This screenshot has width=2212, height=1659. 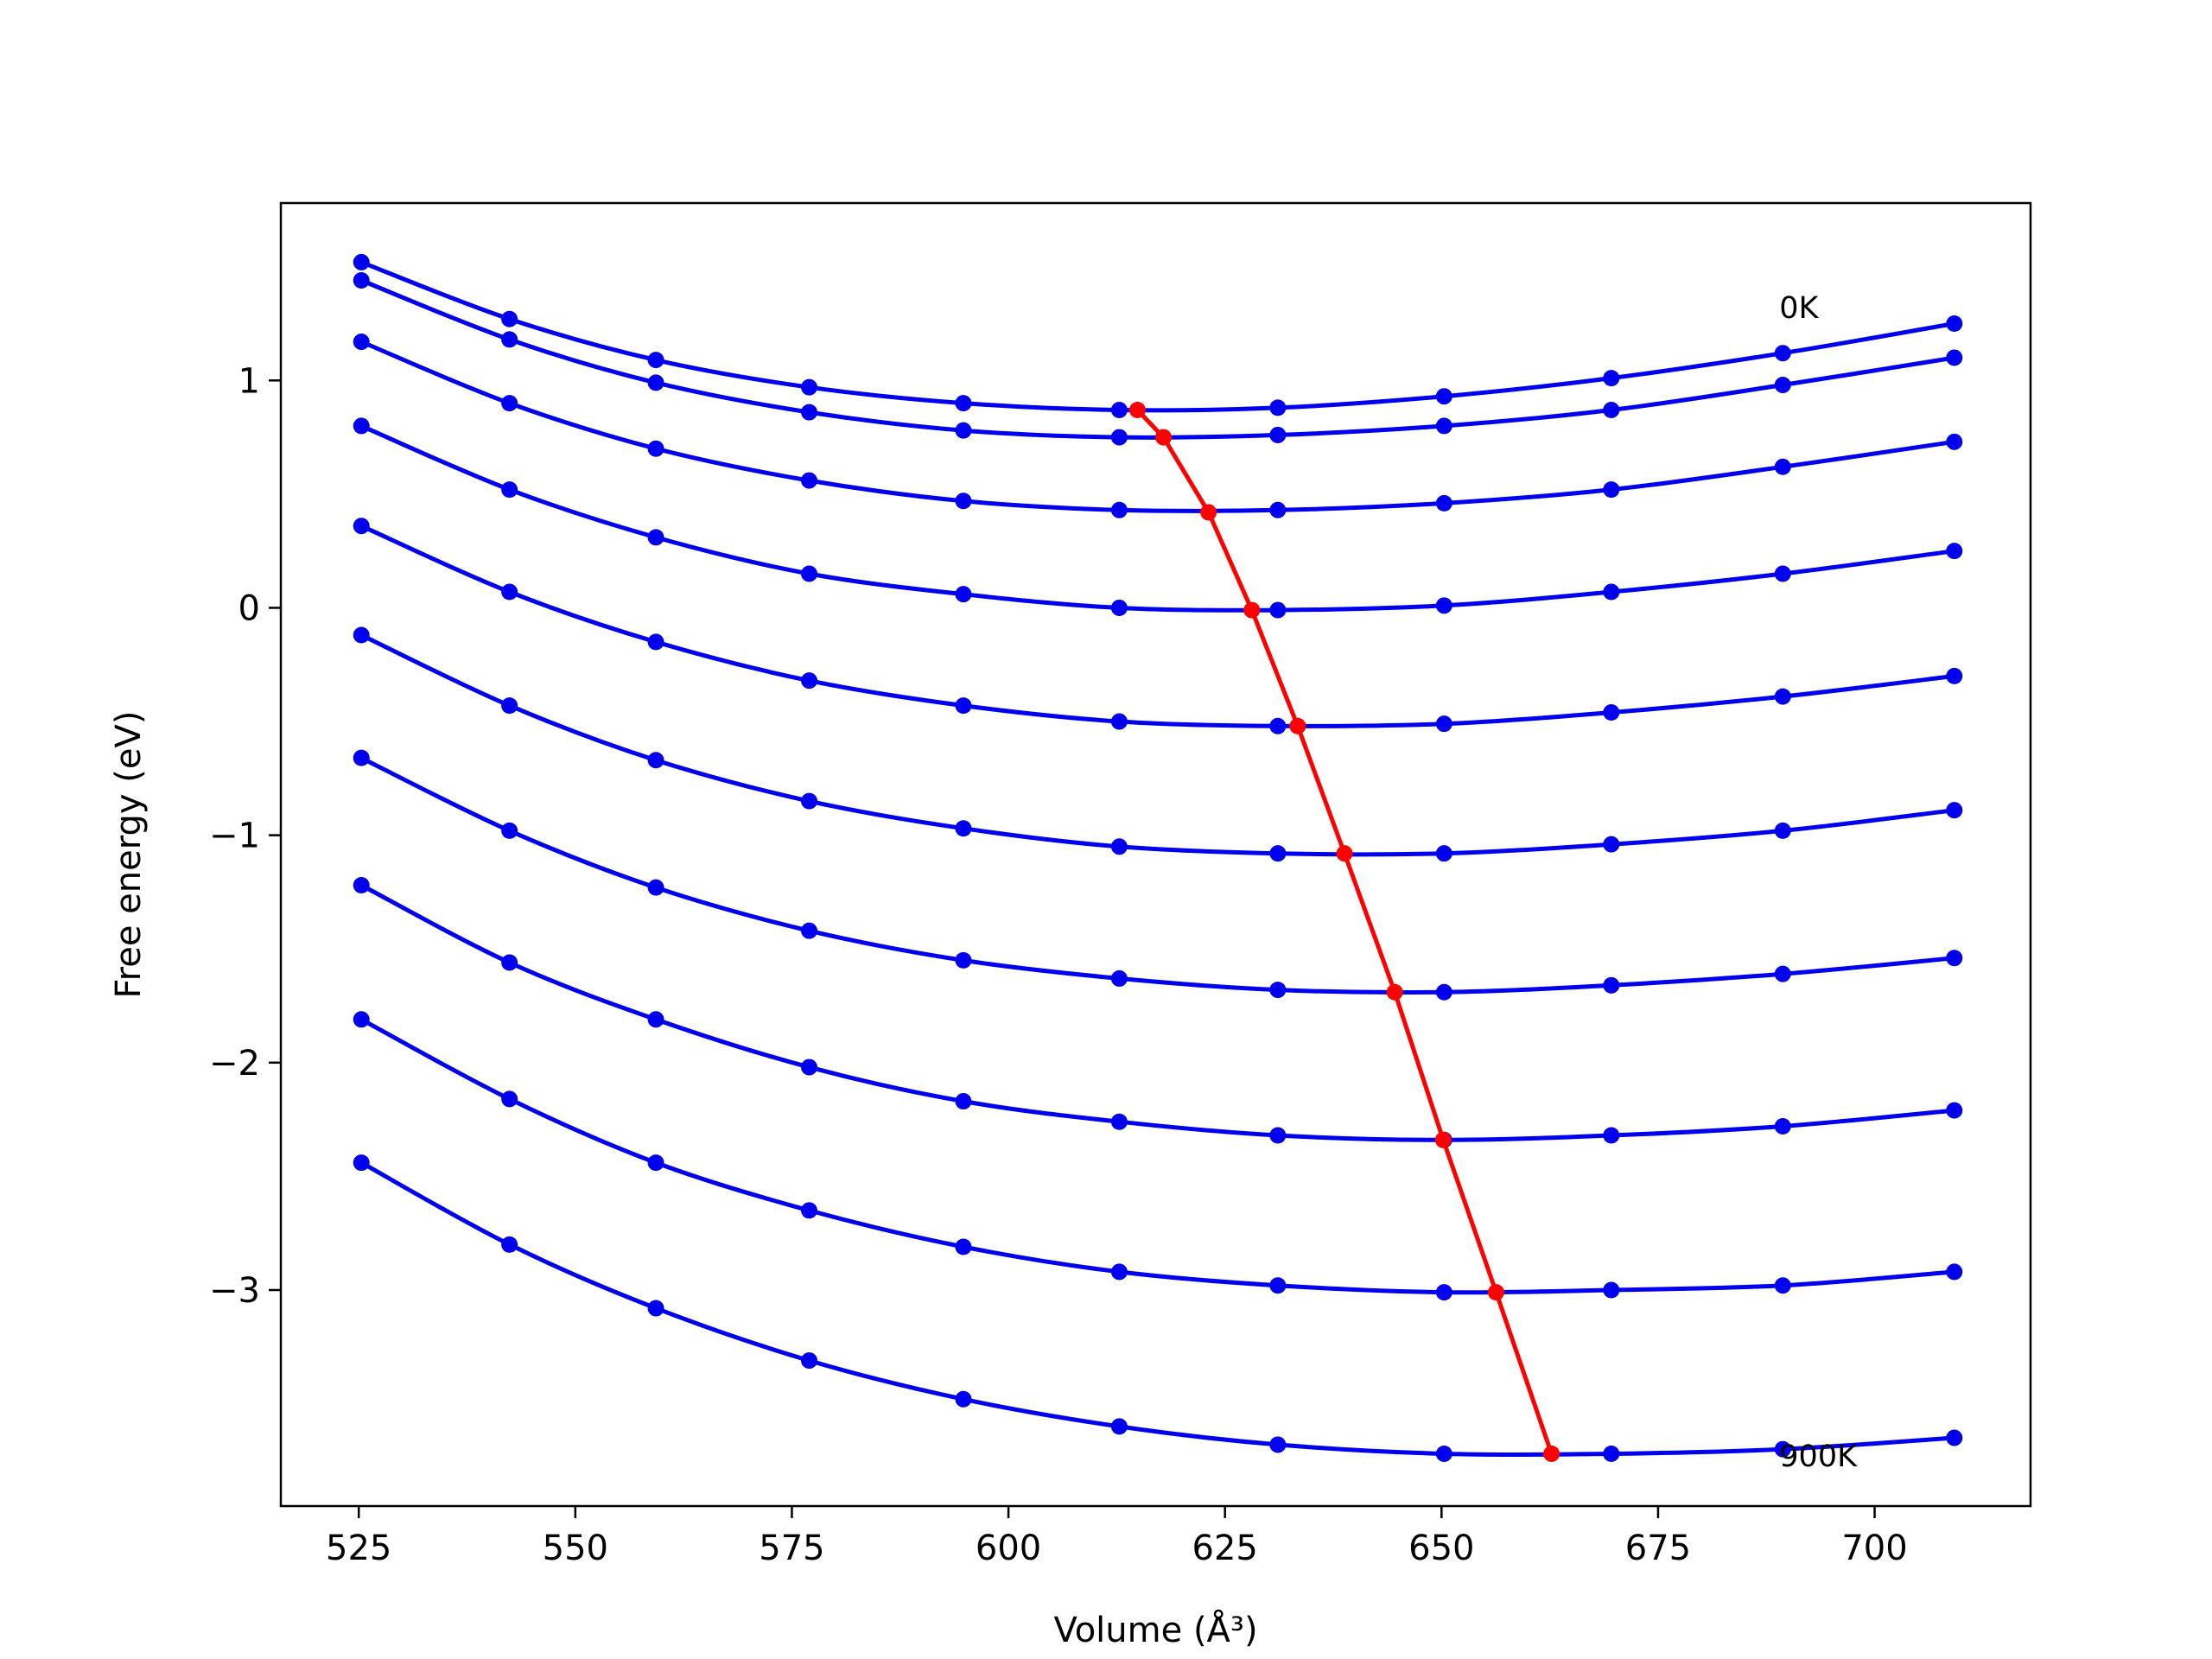 What do you see at coordinates (234, 1064) in the screenshot?
I see `y-tick-label: −2` at bounding box center [234, 1064].